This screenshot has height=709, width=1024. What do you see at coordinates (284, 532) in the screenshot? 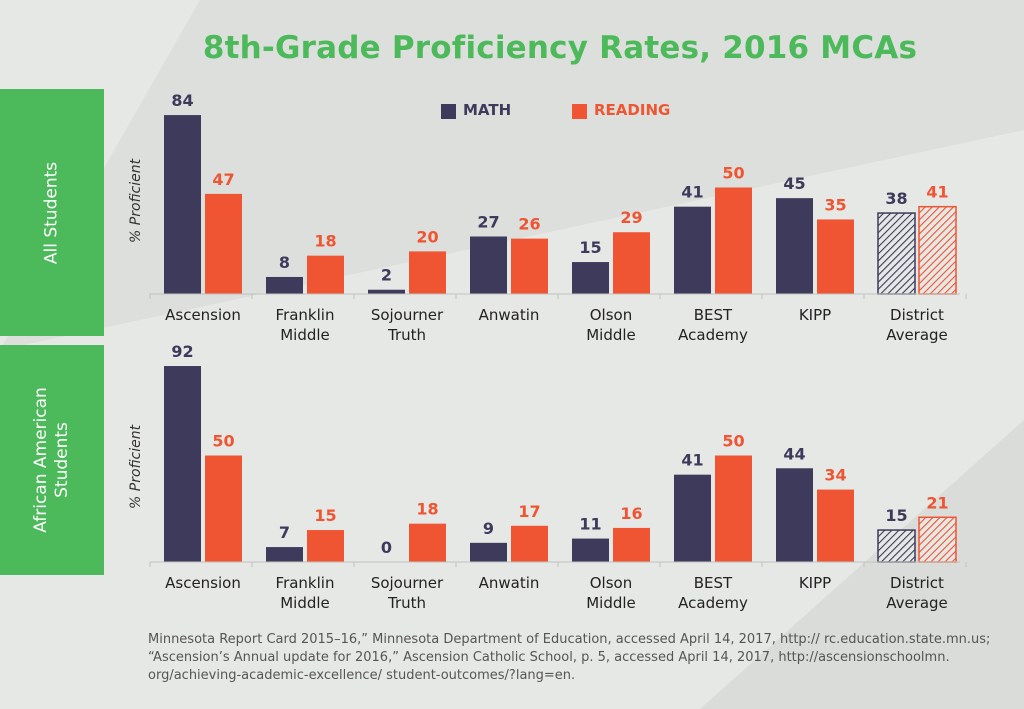
I see `data-label-math: 7` at bounding box center [284, 532].